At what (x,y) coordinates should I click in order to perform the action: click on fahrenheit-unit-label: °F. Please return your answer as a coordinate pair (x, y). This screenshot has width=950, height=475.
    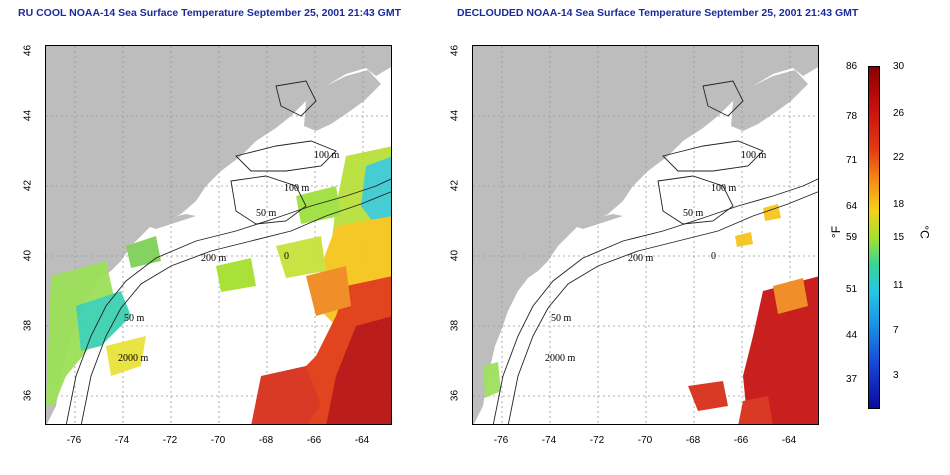
    Looking at the image, I should click on (836, 232).